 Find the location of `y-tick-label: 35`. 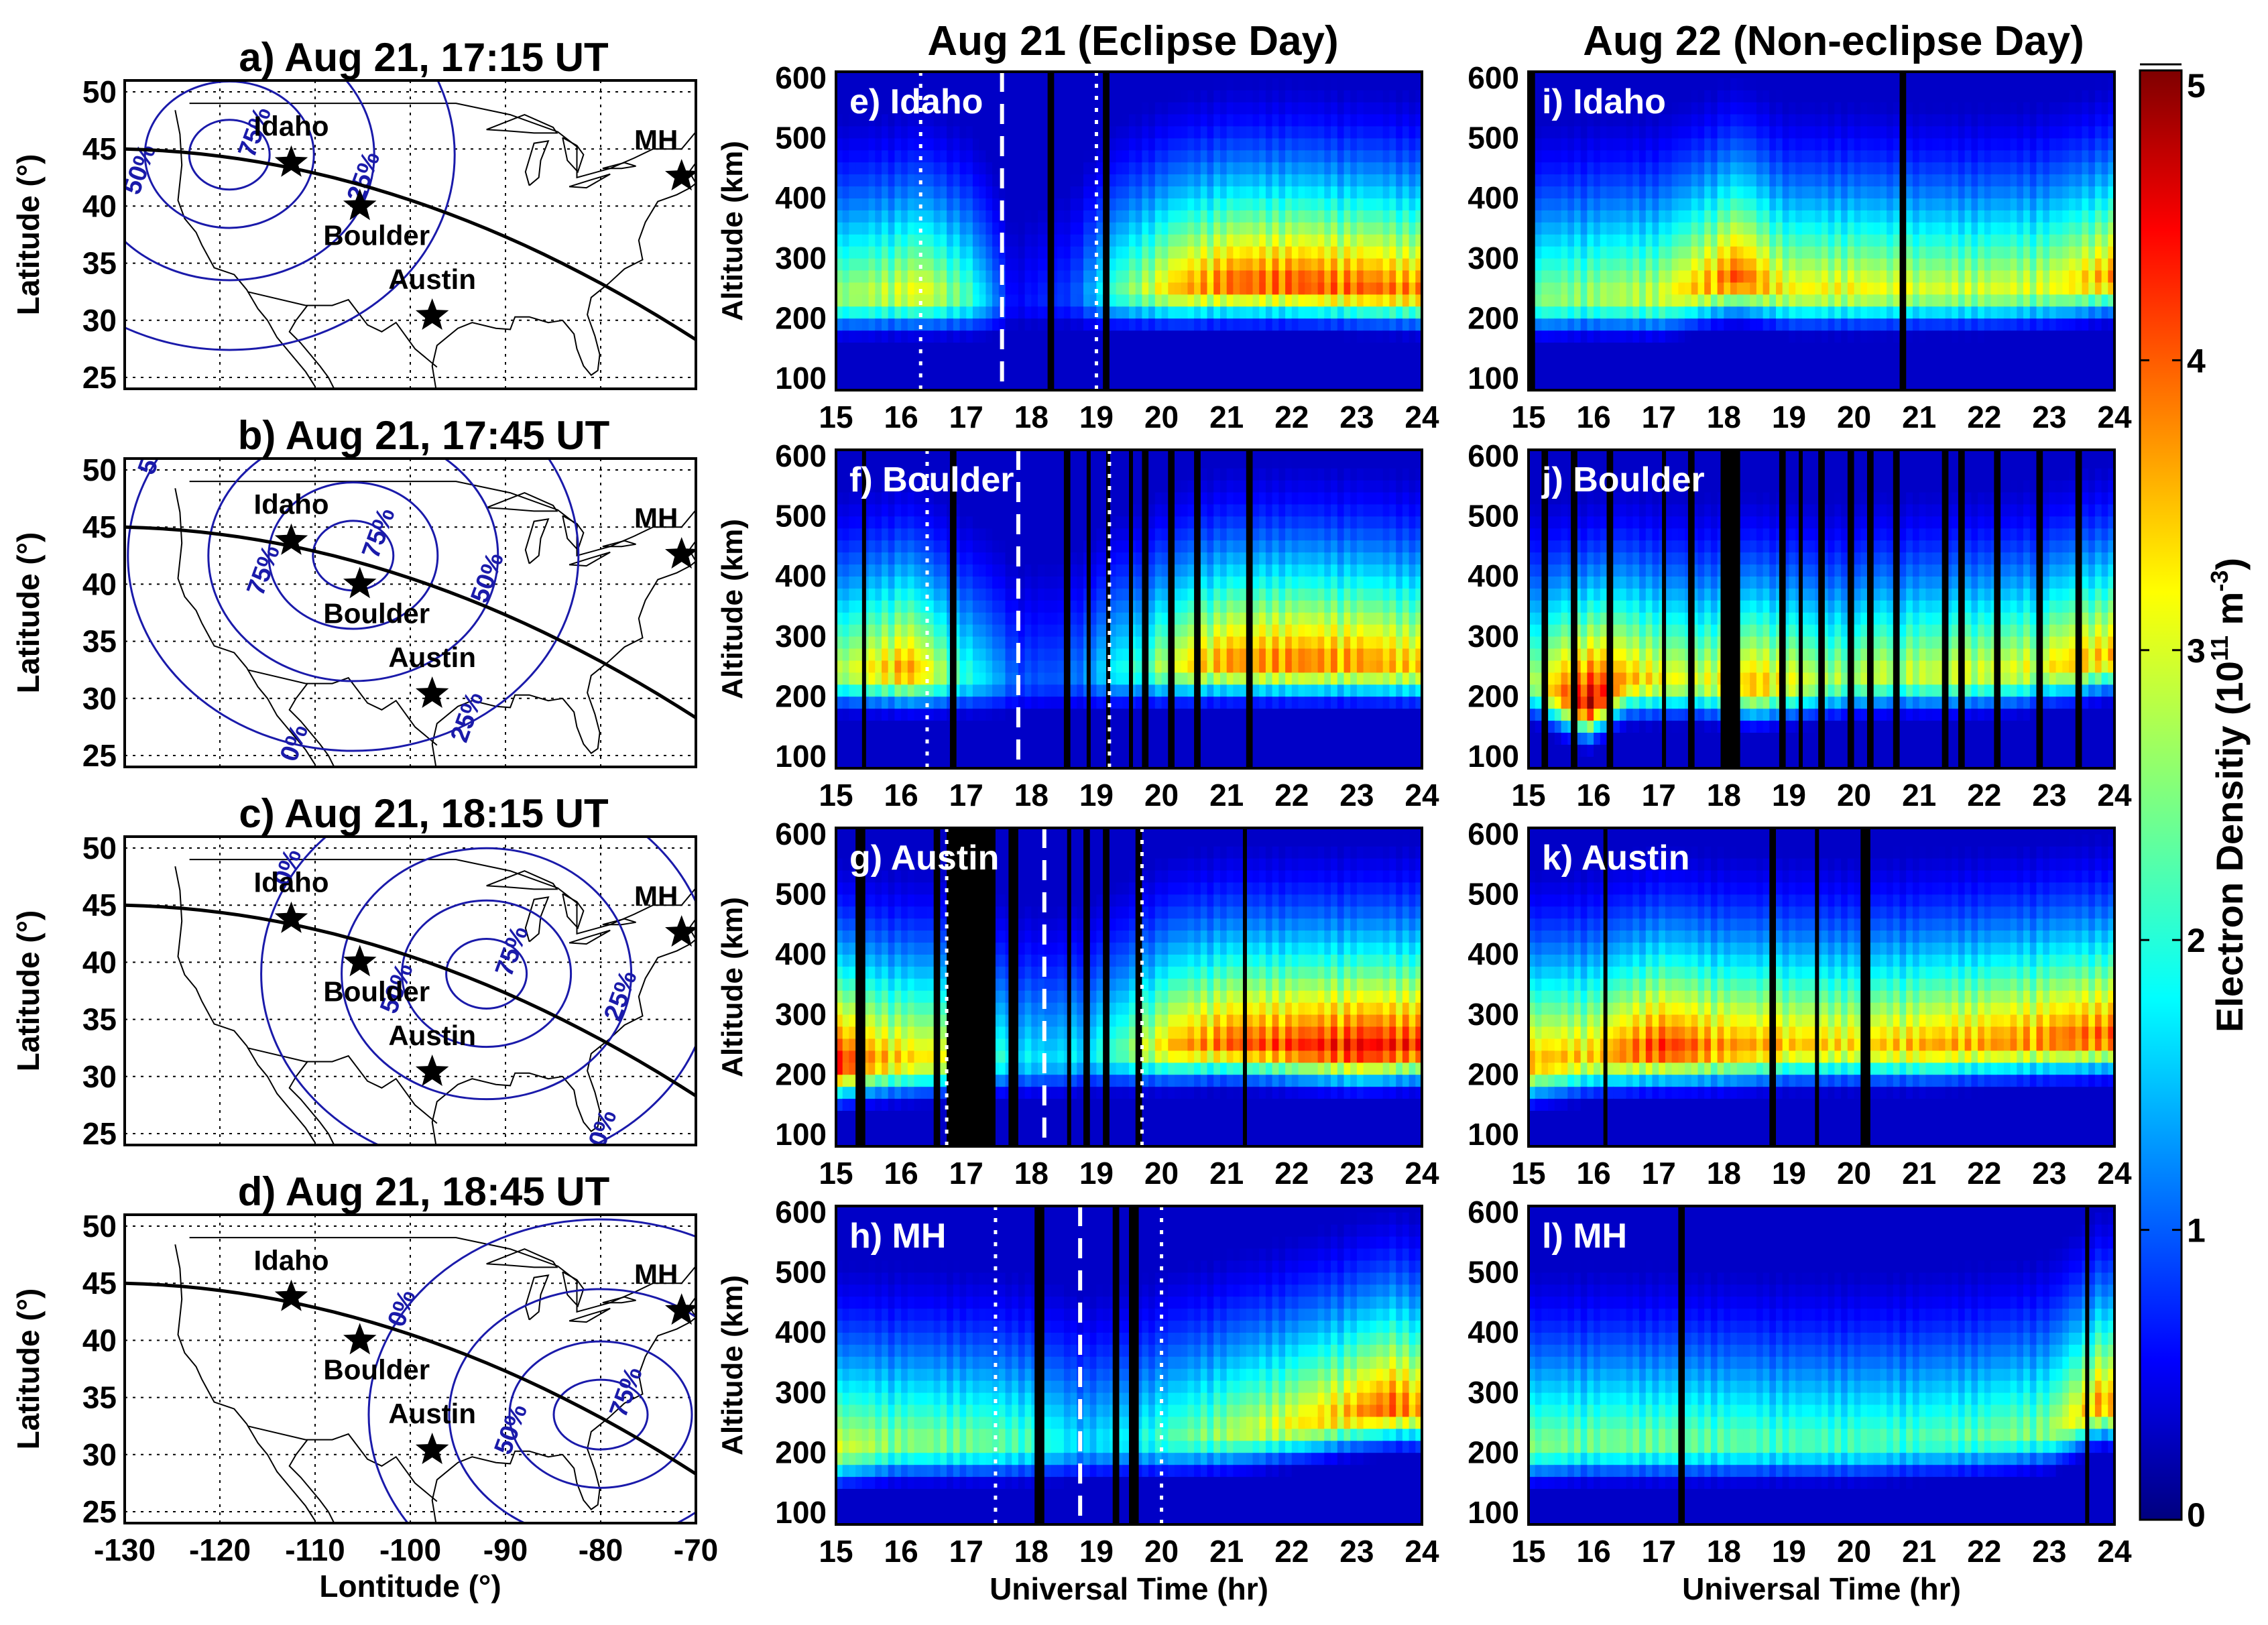

y-tick-label: 35 is located at coordinates (99, 263).